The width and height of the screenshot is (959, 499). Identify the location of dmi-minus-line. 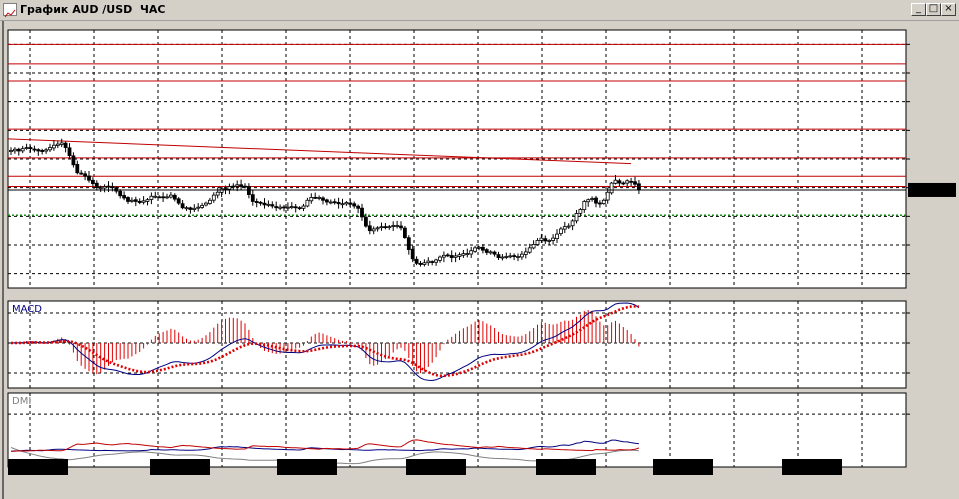
(325, 445).